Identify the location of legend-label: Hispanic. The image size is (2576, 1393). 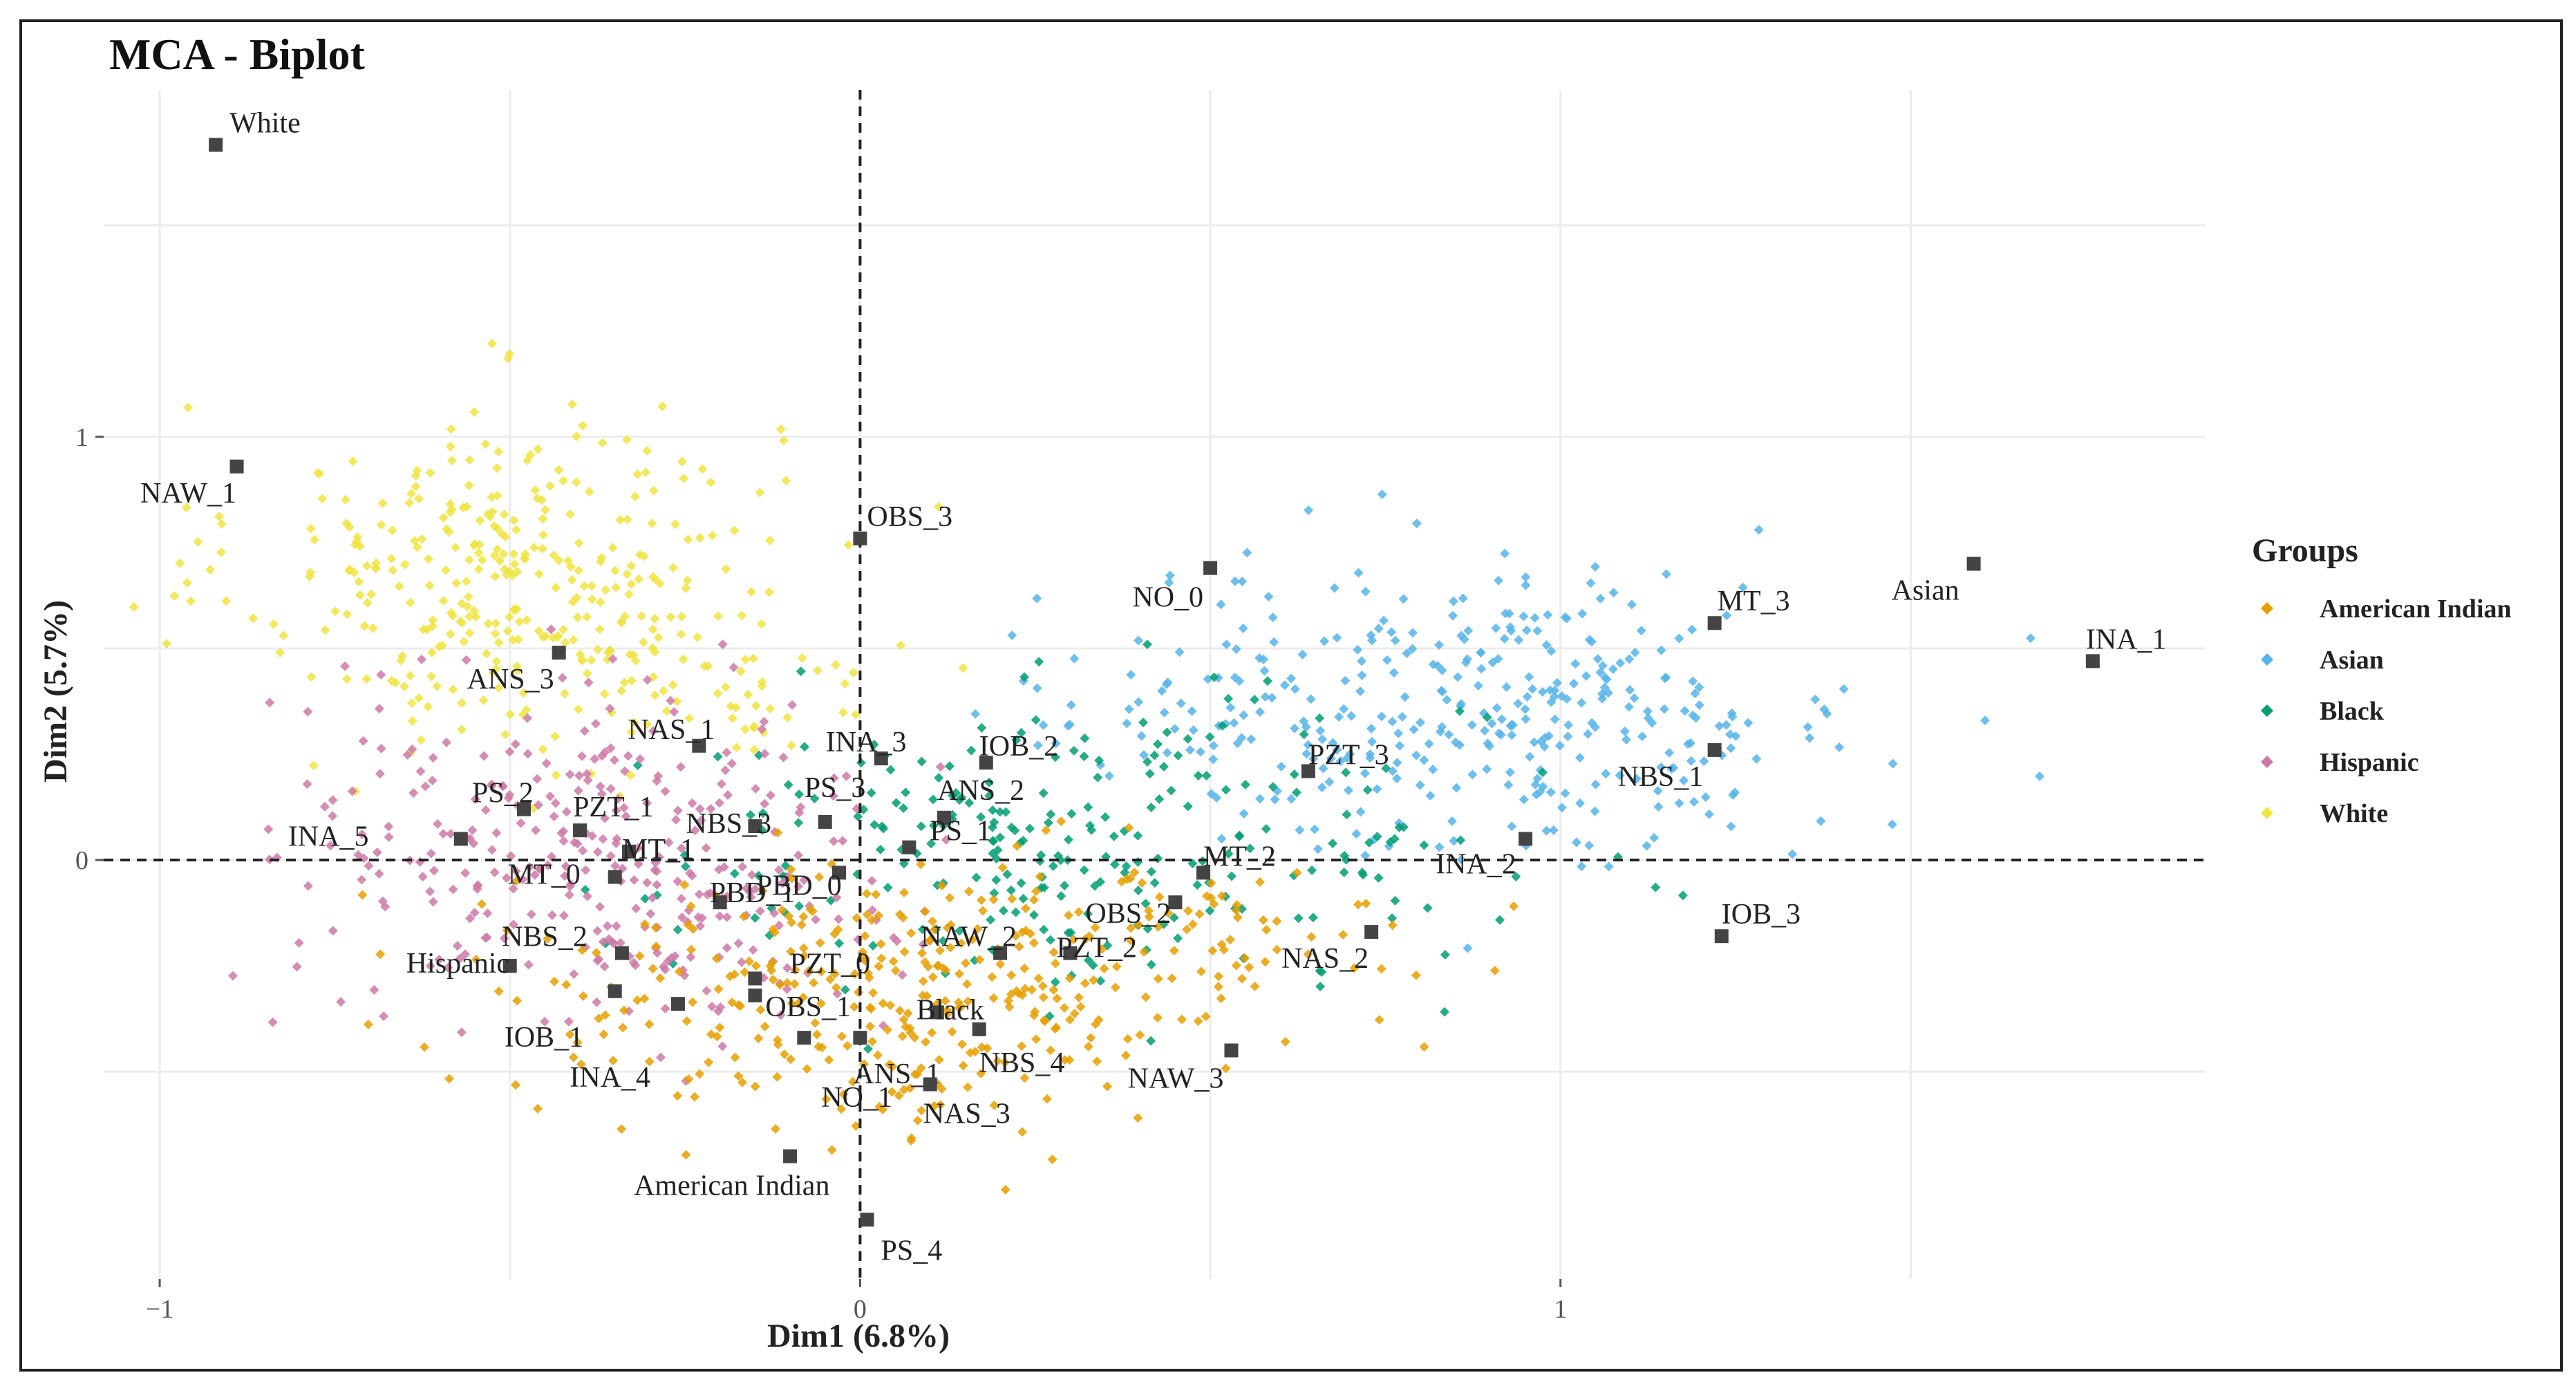
(2369, 762).